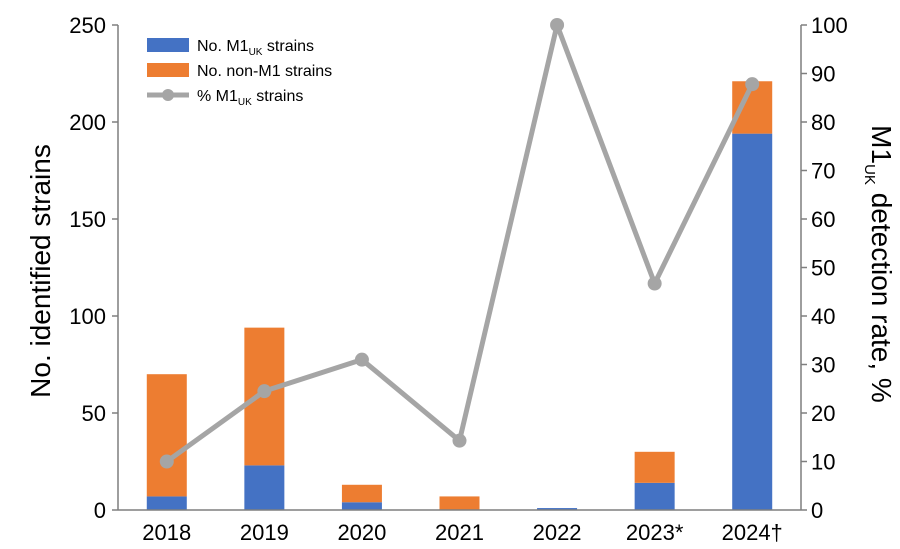 The image size is (900, 549). I want to click on x-tick-label: 2020, so click(361, 532).